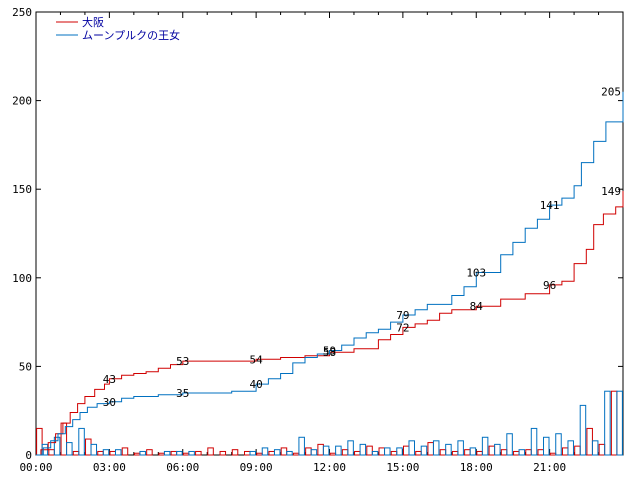 This screenshot has height=480, width=640. I want to click on point-label-0-6: 96, so click(549, 285).